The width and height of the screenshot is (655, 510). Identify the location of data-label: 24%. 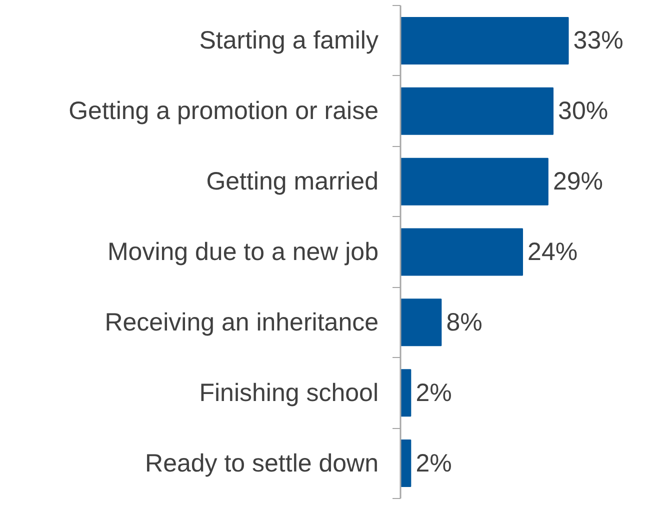
(553, 252).